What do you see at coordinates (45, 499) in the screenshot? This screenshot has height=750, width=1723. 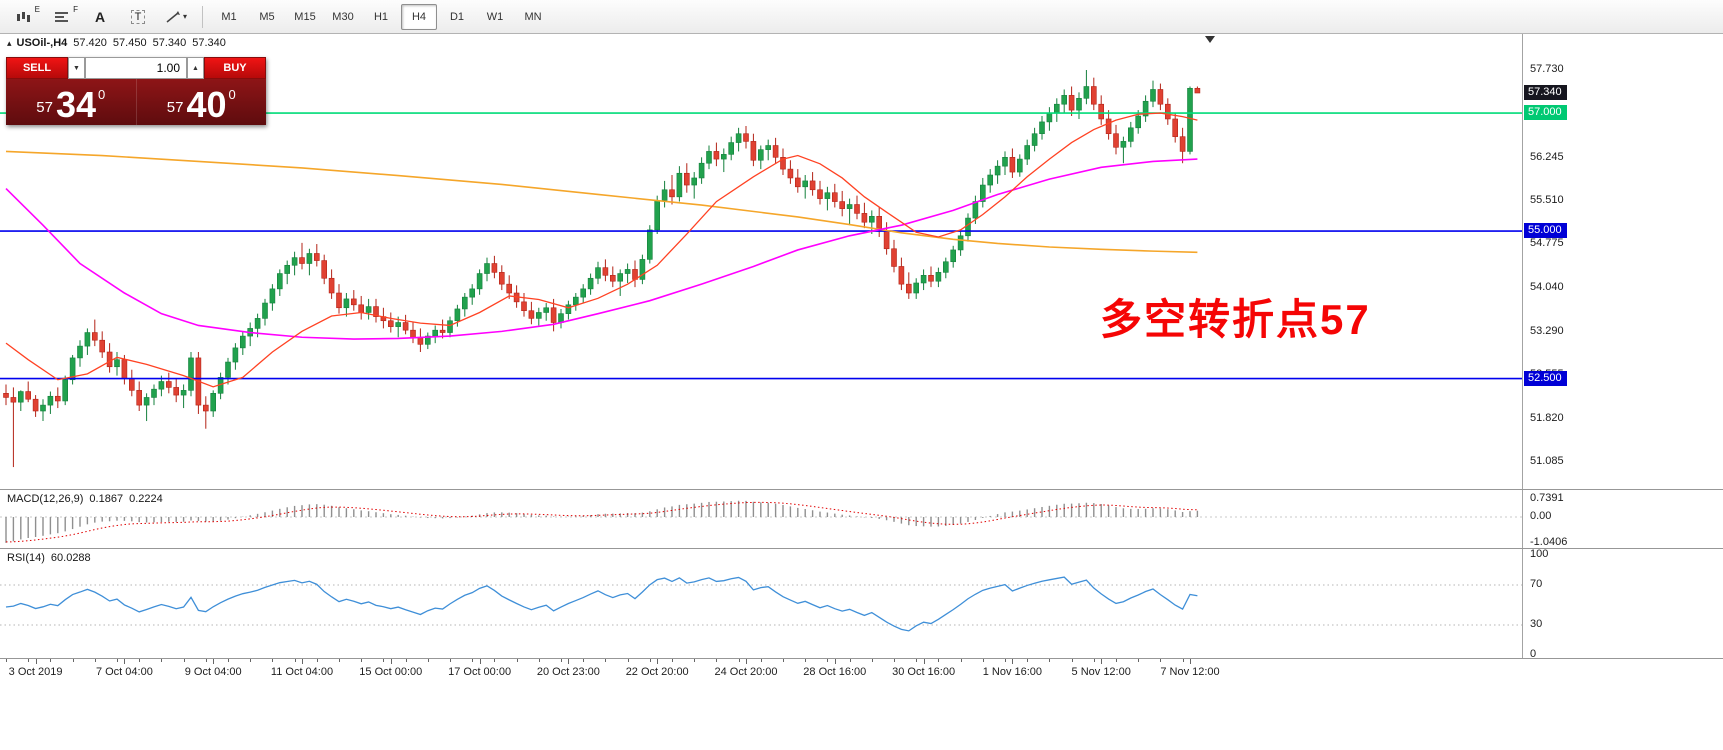 I see `macd-label: MACD(12,26,9)` at bounding box center [45, 499].